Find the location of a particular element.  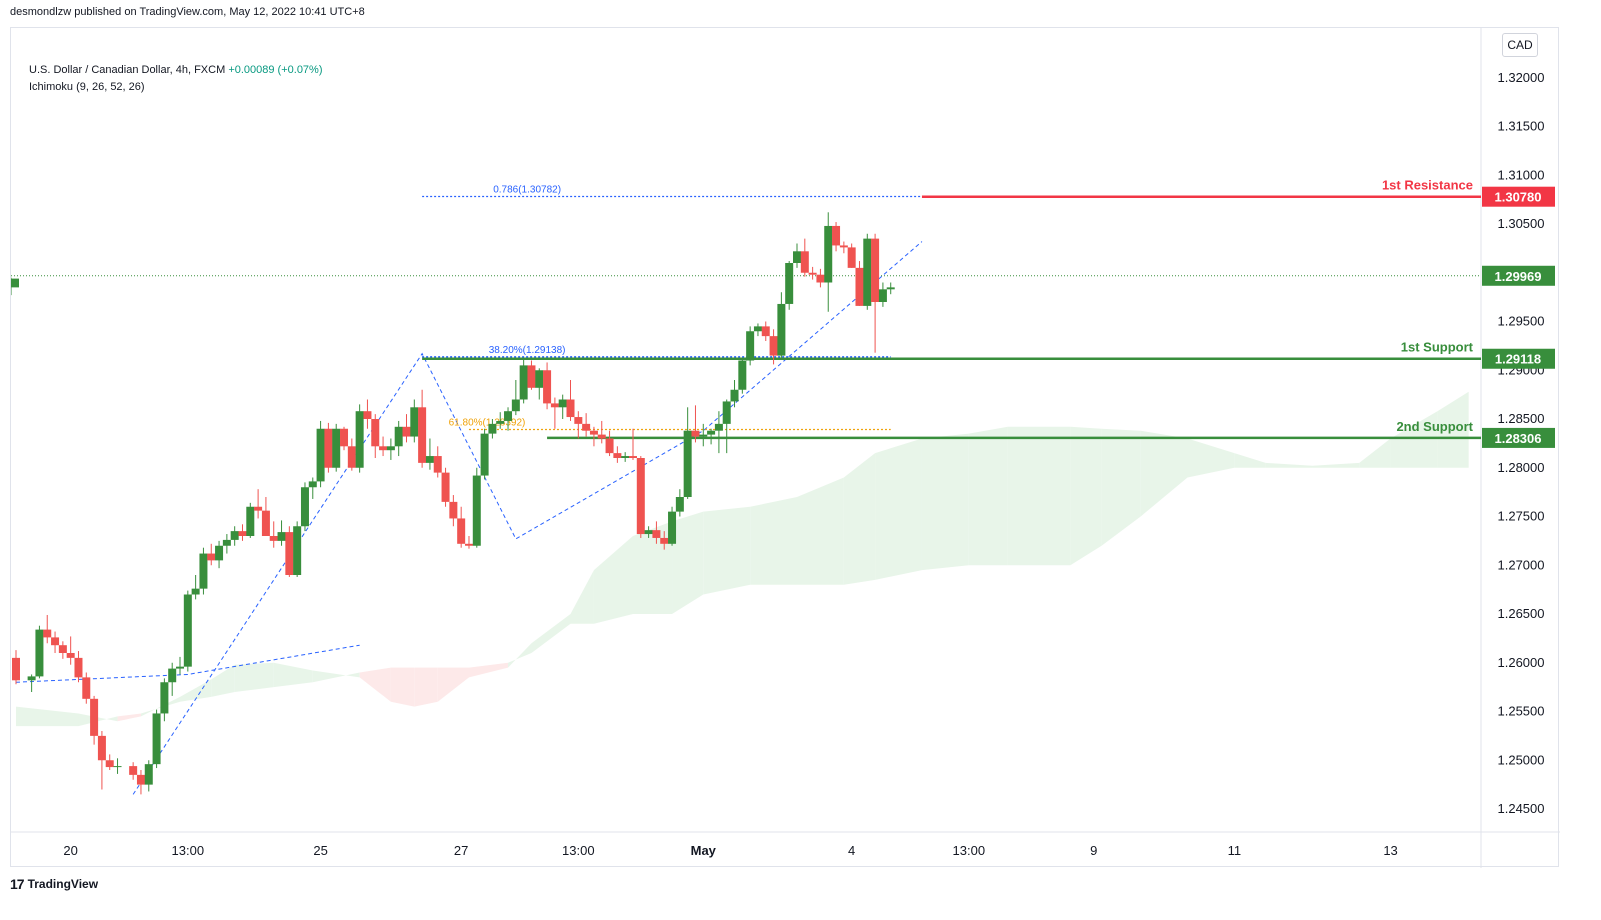

footer-brand: 17 TradingView is located at coordinates (54, 884).